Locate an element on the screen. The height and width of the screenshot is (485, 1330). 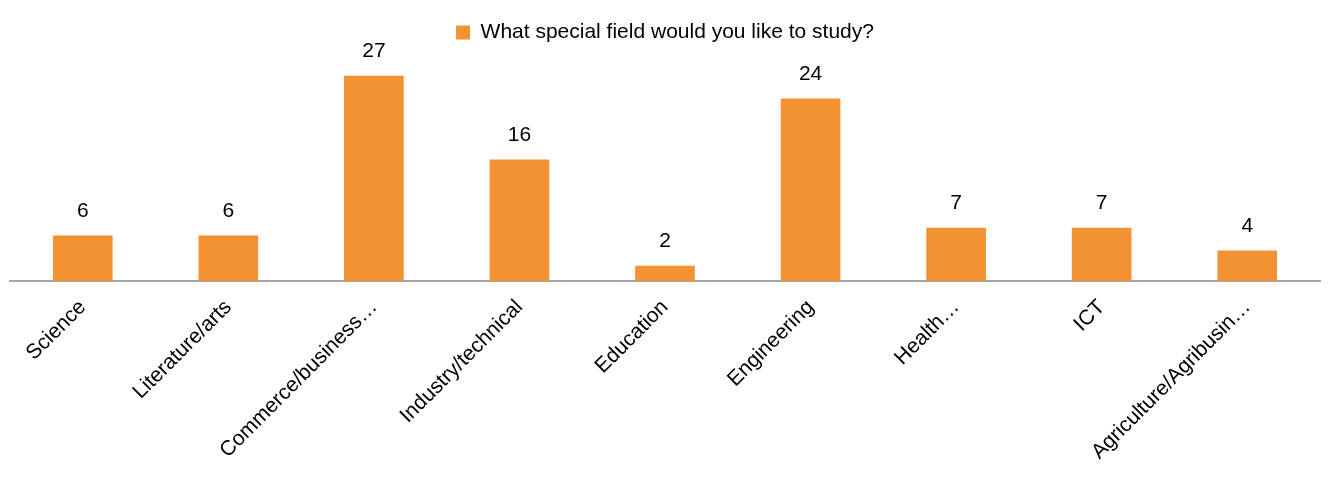
data-label: 24 is located at coordinates (810, 72).